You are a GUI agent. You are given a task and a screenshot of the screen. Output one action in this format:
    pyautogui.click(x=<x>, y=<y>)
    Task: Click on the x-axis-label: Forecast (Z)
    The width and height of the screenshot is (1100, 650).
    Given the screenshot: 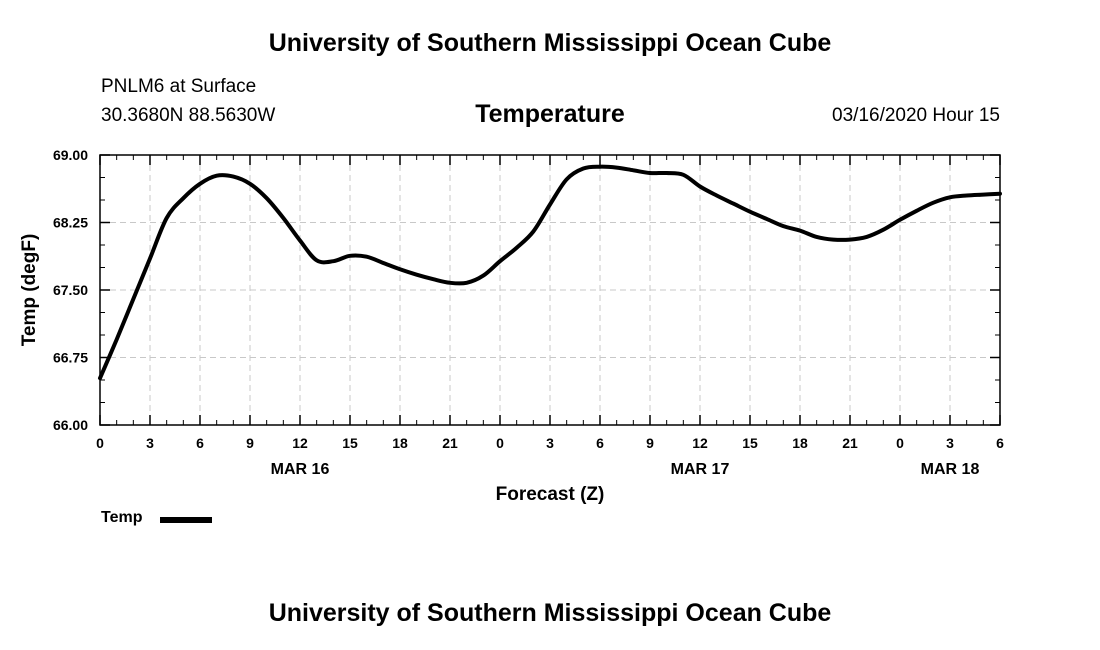 What is the action you would take?
    pyautogui.click(x=550, y=494)
    